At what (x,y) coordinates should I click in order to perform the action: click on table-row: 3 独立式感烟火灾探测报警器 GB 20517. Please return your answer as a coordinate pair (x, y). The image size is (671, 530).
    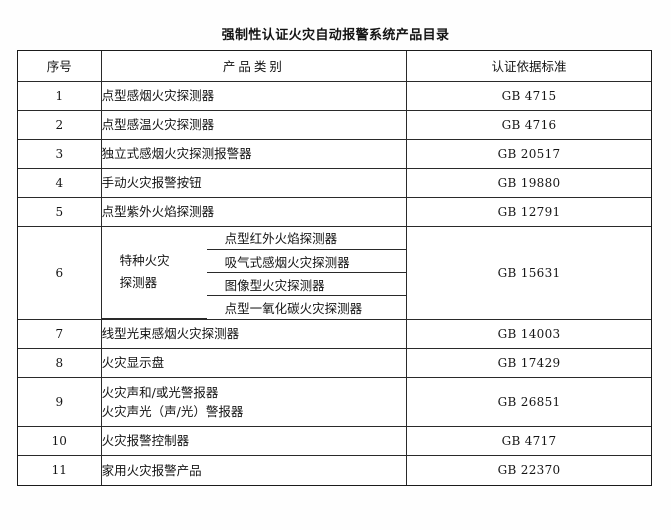
    Looking at the image, I should click on (334, 153).